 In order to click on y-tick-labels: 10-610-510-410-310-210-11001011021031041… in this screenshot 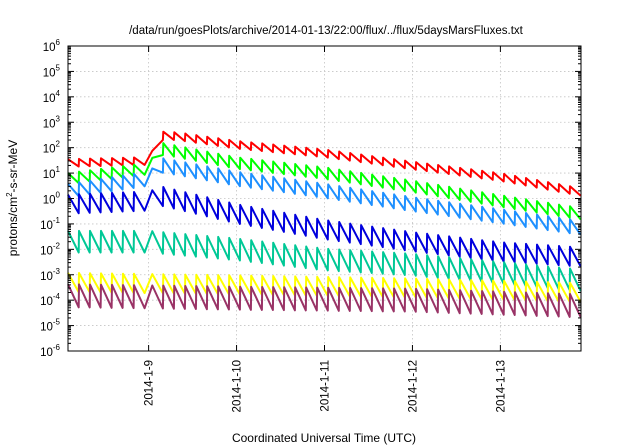, I will do `click(50, 198)`.